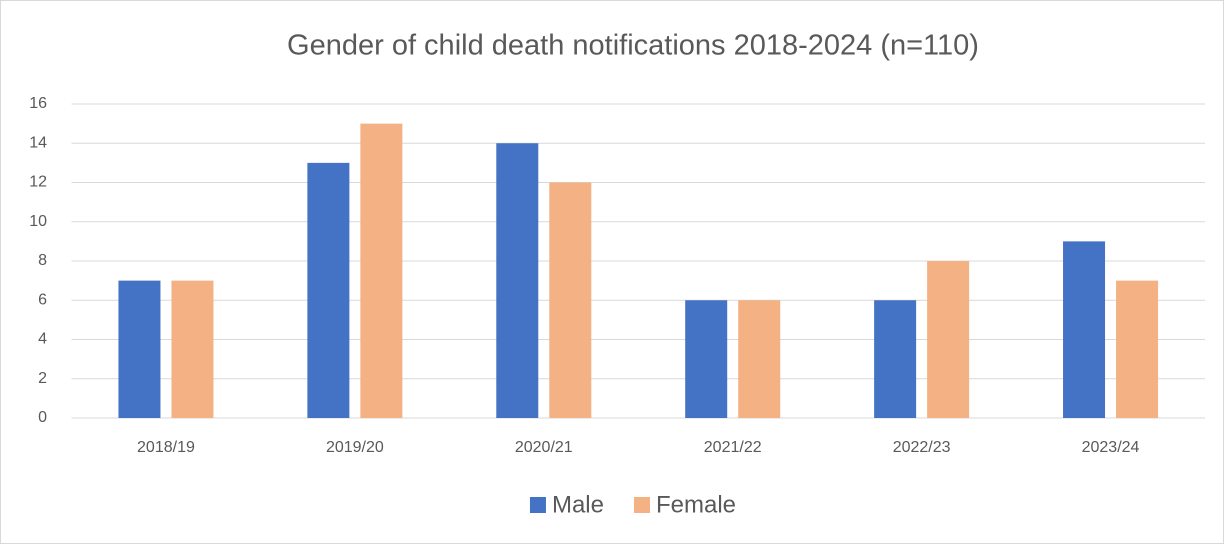 This screenshot has width=1224, height=544. Describe the element at coordinates (1111, 447) in the screenshot. I see `x-tick-label: 2023/24` at that location.